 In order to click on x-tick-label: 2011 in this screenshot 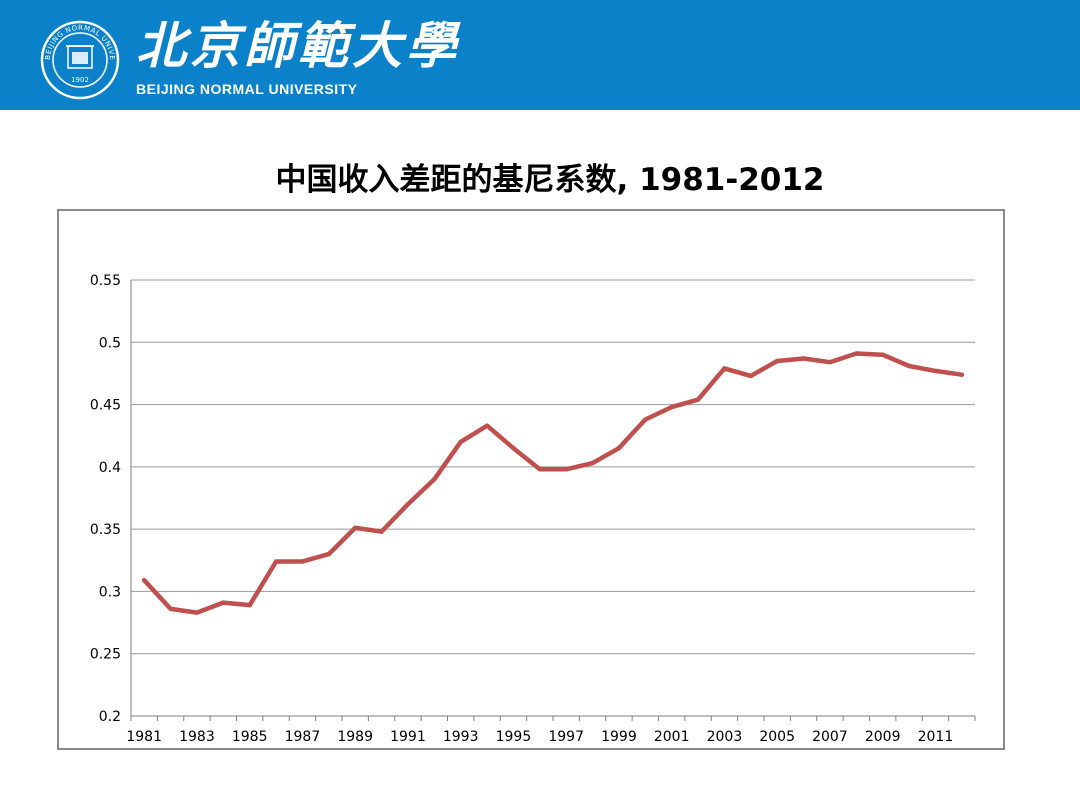, I will do `click(936, 737)`.